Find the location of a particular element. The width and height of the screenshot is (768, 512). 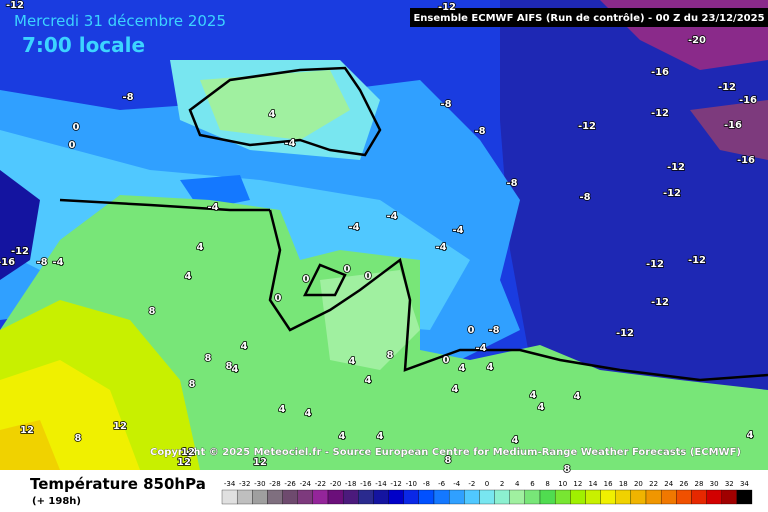

variable-title: Température 850hPa is located at coordinates (118, 484).